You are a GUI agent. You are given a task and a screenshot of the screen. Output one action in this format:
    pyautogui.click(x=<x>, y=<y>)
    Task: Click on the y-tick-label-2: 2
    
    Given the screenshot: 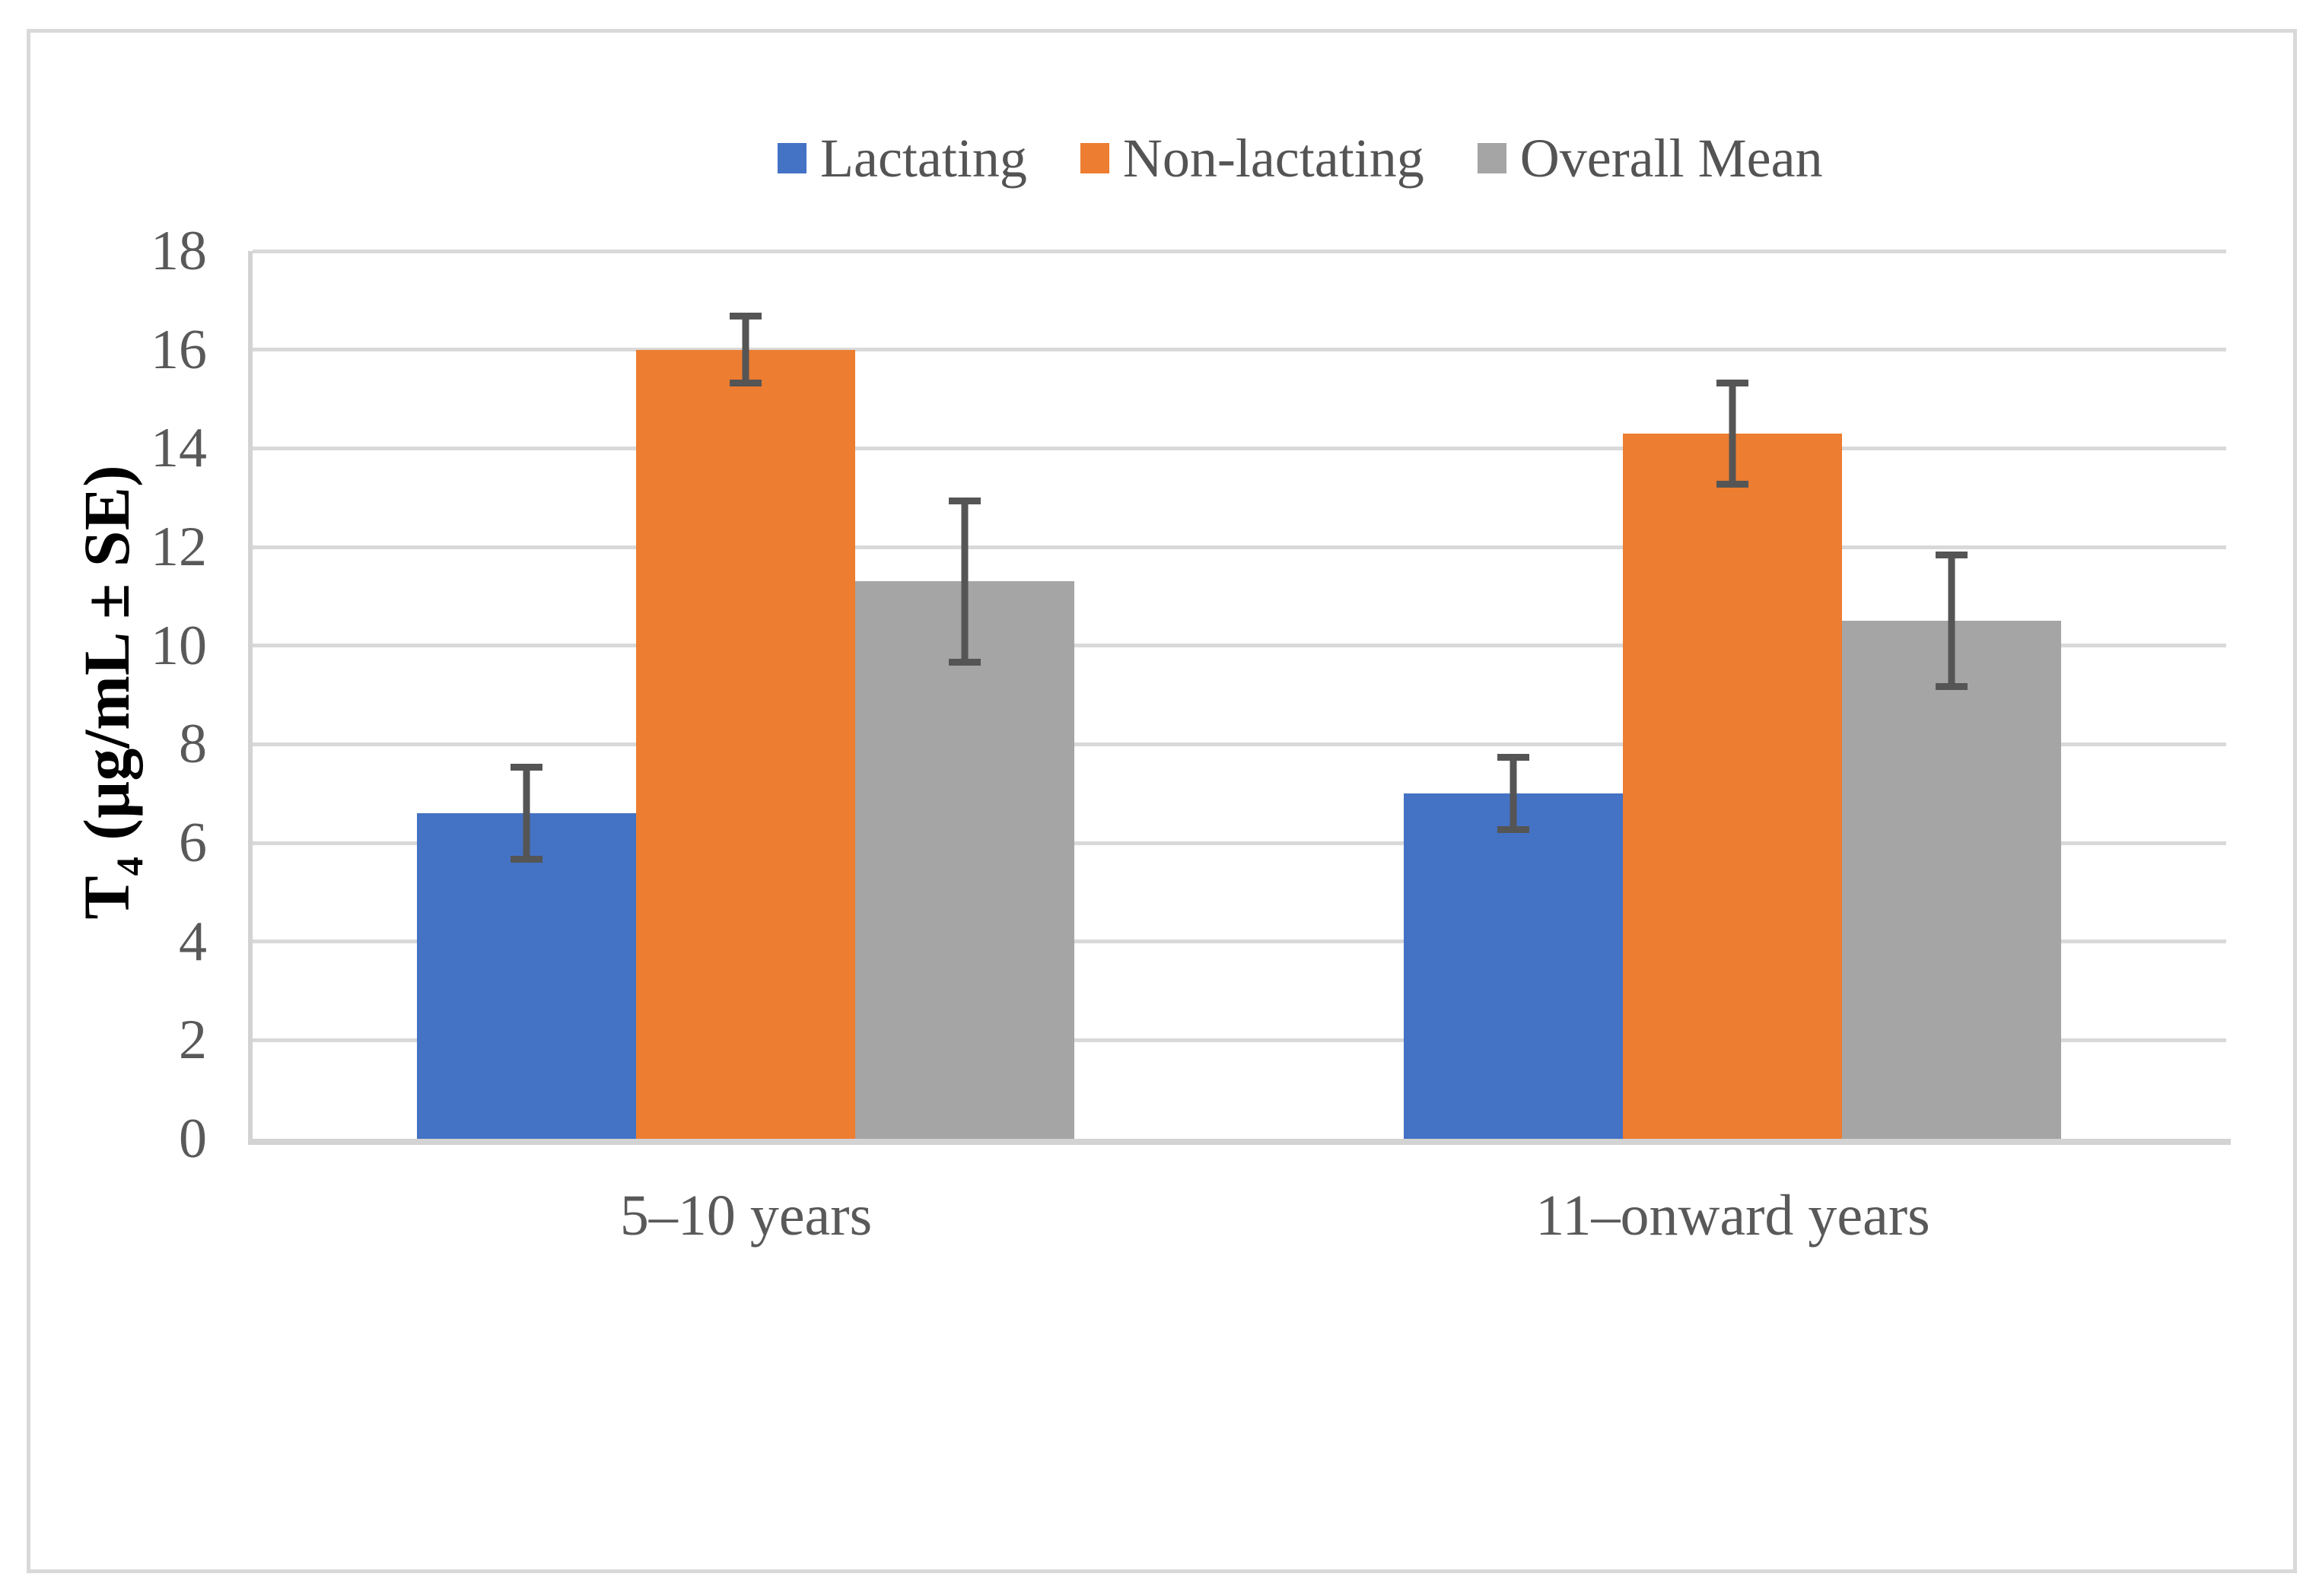 What is the action you would take?
    pyautogui.click(x=193, y=1040)
    